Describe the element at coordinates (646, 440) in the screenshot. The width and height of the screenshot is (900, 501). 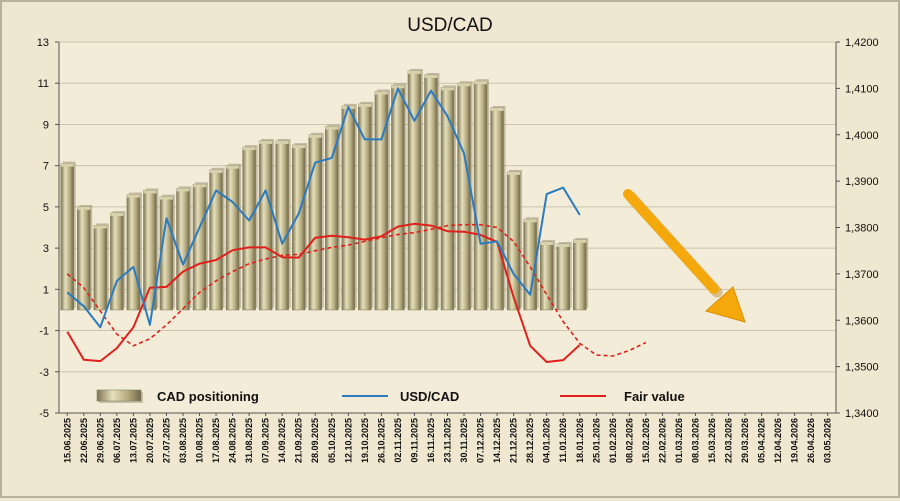
I see `x-tick-label: 15.02.2026` at that location.